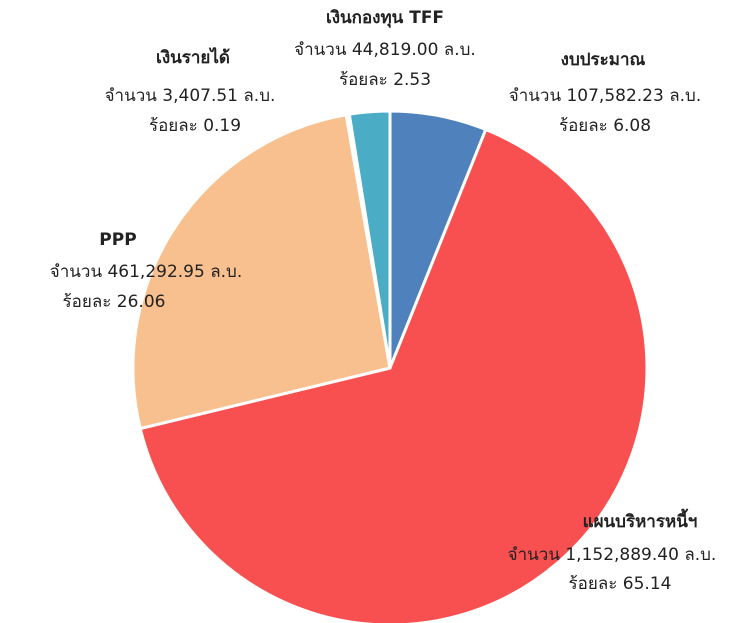  I want to click on percentage-label: ร้อยละ 6.08, so click(605, 126).